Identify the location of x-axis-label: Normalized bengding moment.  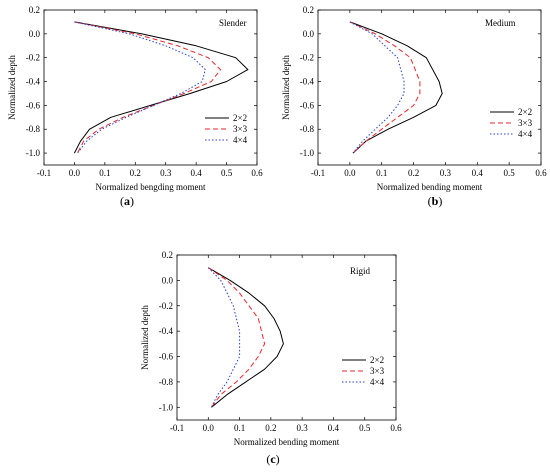
(151, 187).